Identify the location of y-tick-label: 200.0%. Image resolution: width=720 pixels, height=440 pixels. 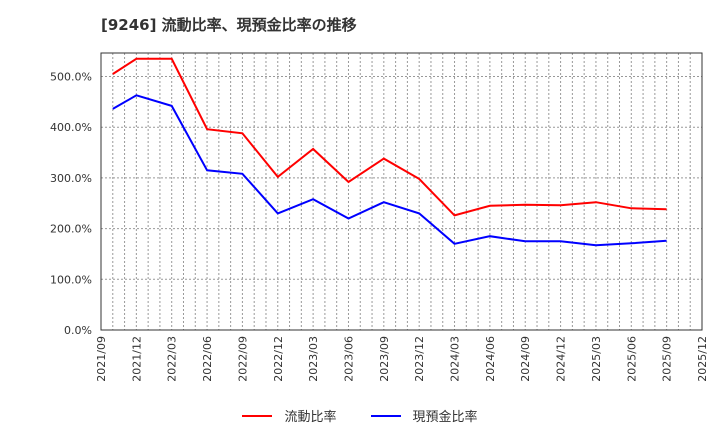
(71, 229).